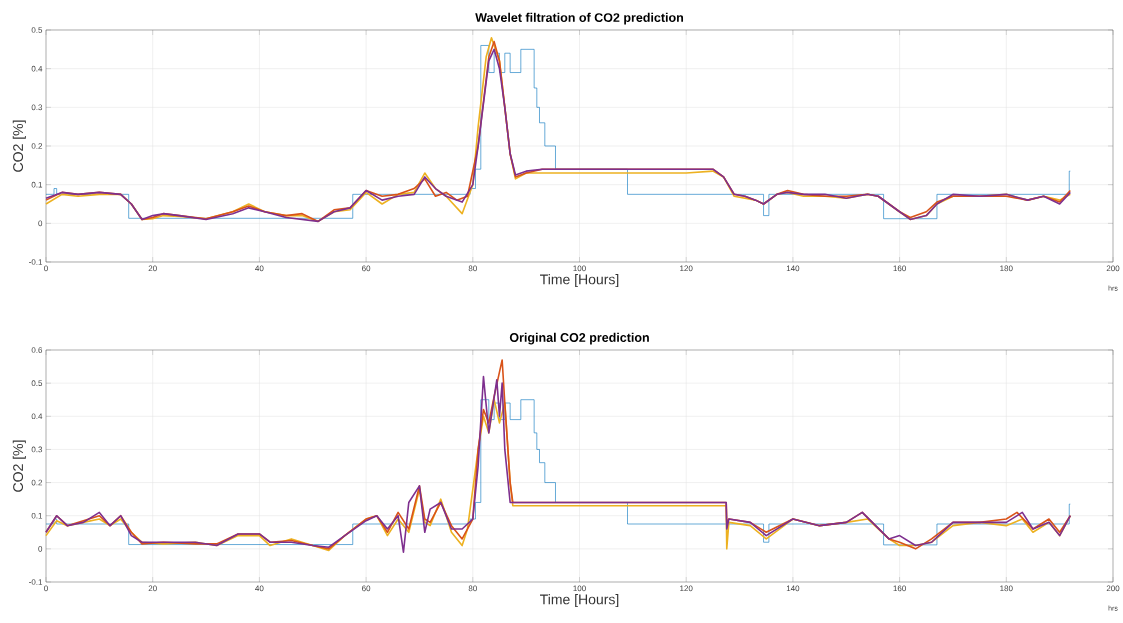 This screenshot has height=623, width=1123. I want to click on chart-title: Wavelet filtration of CO2 prediction, so click(579, 18).